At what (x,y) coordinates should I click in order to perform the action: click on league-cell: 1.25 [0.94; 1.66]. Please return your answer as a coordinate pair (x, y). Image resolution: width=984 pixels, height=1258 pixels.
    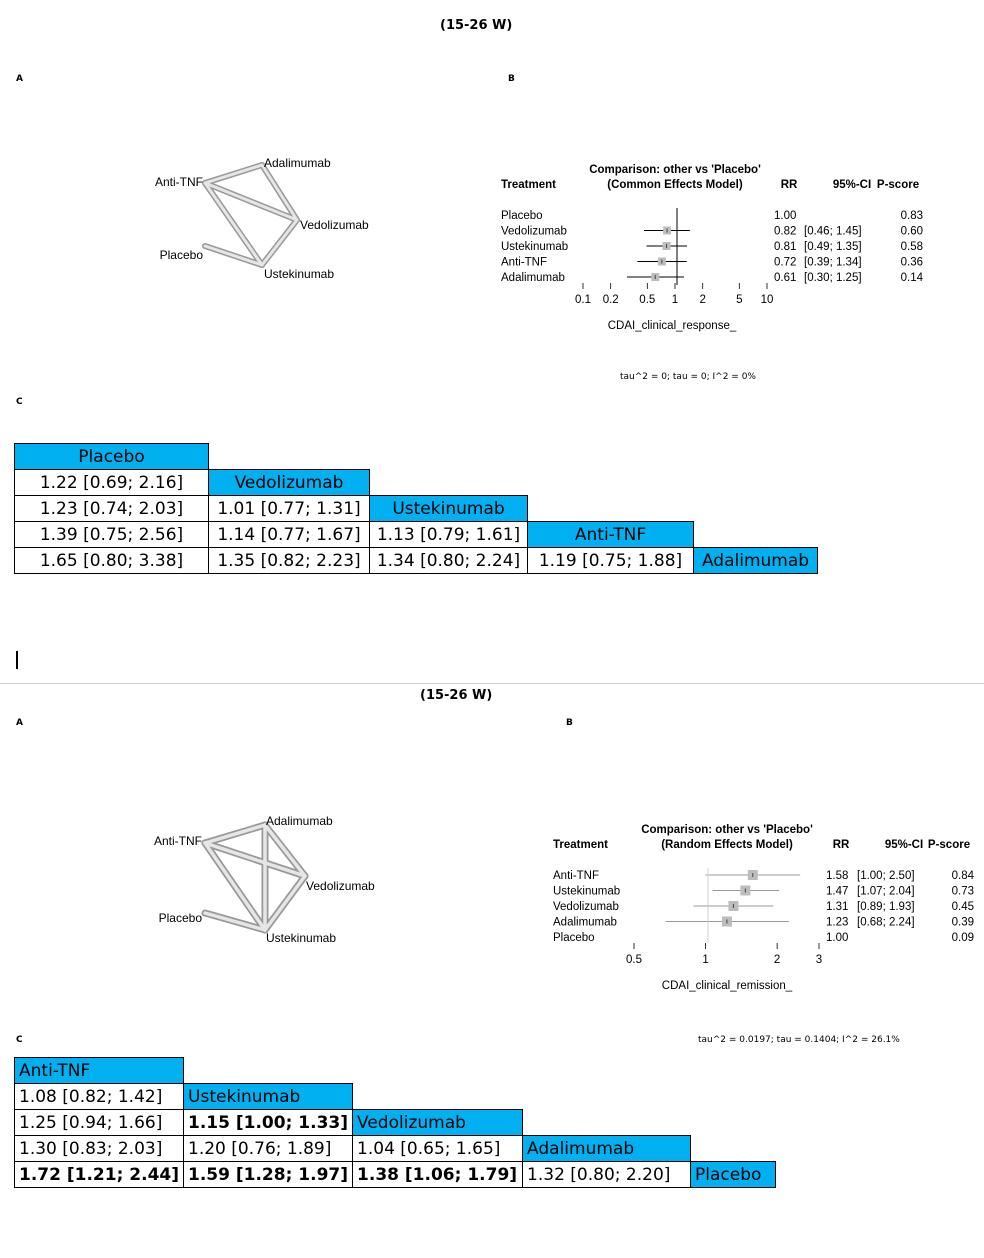
    Looking at the image, I should click on (99, 1122).